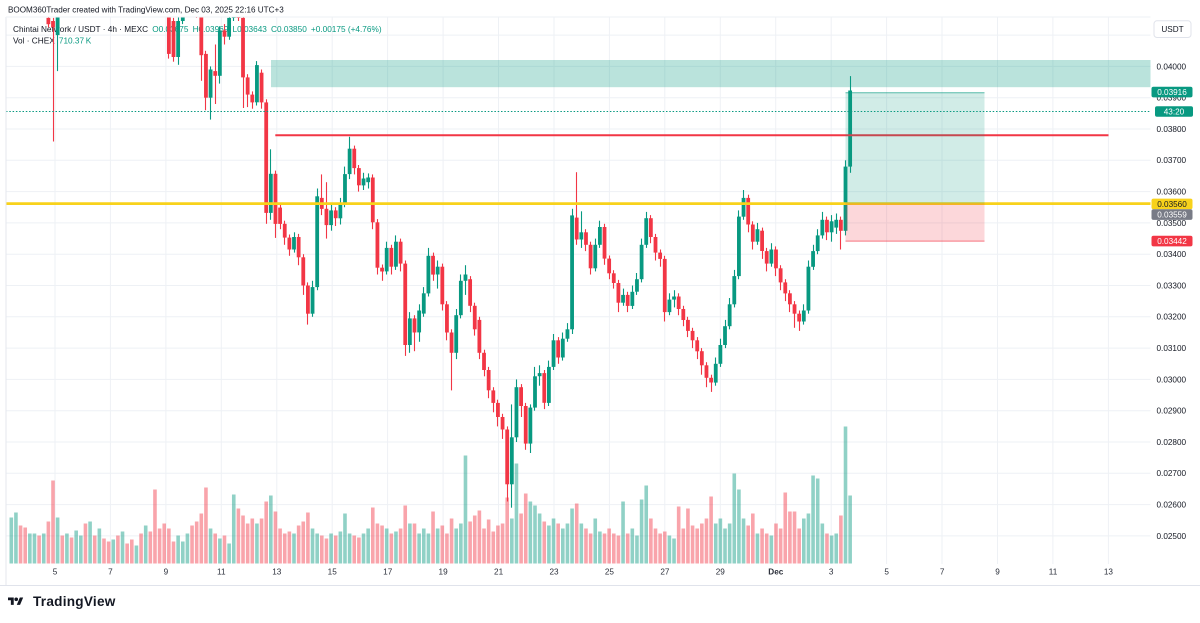 The width and height of the screenshot is (1200, 623). I want to click on svg-text: 17, so click(388, 572).